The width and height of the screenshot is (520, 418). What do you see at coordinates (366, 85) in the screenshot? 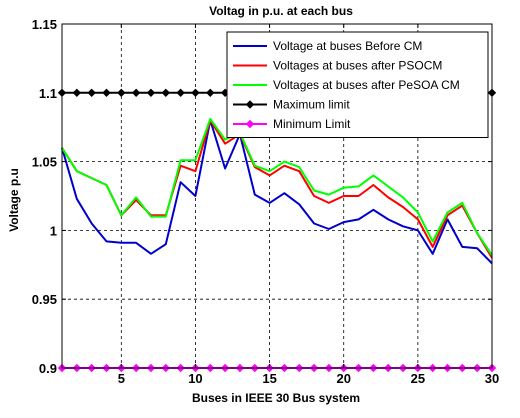
I see `legend-label-2: Voltages at buses after PeSOA CM` at bounding box center [366, 85].